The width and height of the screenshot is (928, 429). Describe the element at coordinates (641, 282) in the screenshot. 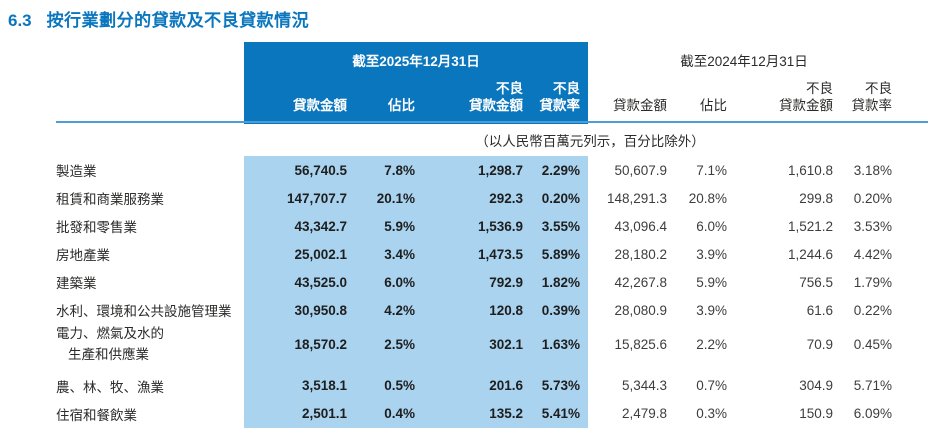

I see `value-2024-loan-amount: 42,267.8` at that location.